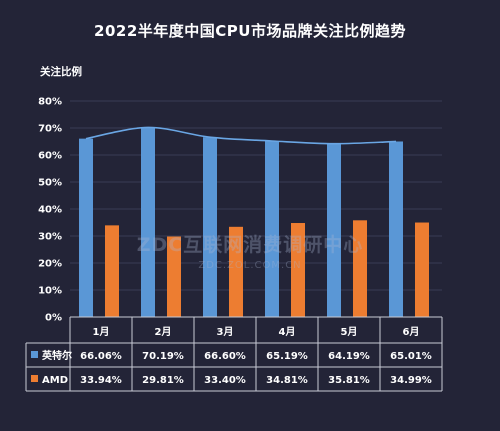 The image size is (500, 431). What do you see at coordinates (241, 135) in the screenshot?
I see `trend-line-intel` at bounding box center [241, 135].